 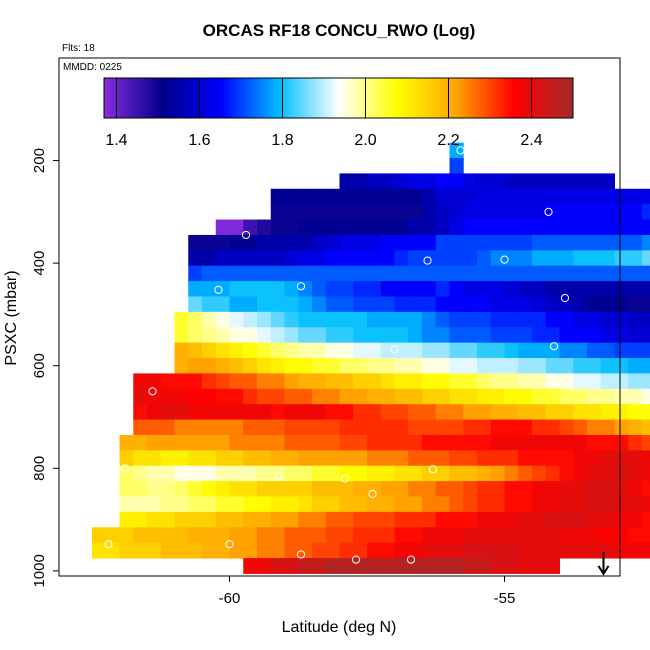 I want to click on colorbar: 1.4 1.6 1.8 2.0 2.2 2.4, so click(x=338, y=113).